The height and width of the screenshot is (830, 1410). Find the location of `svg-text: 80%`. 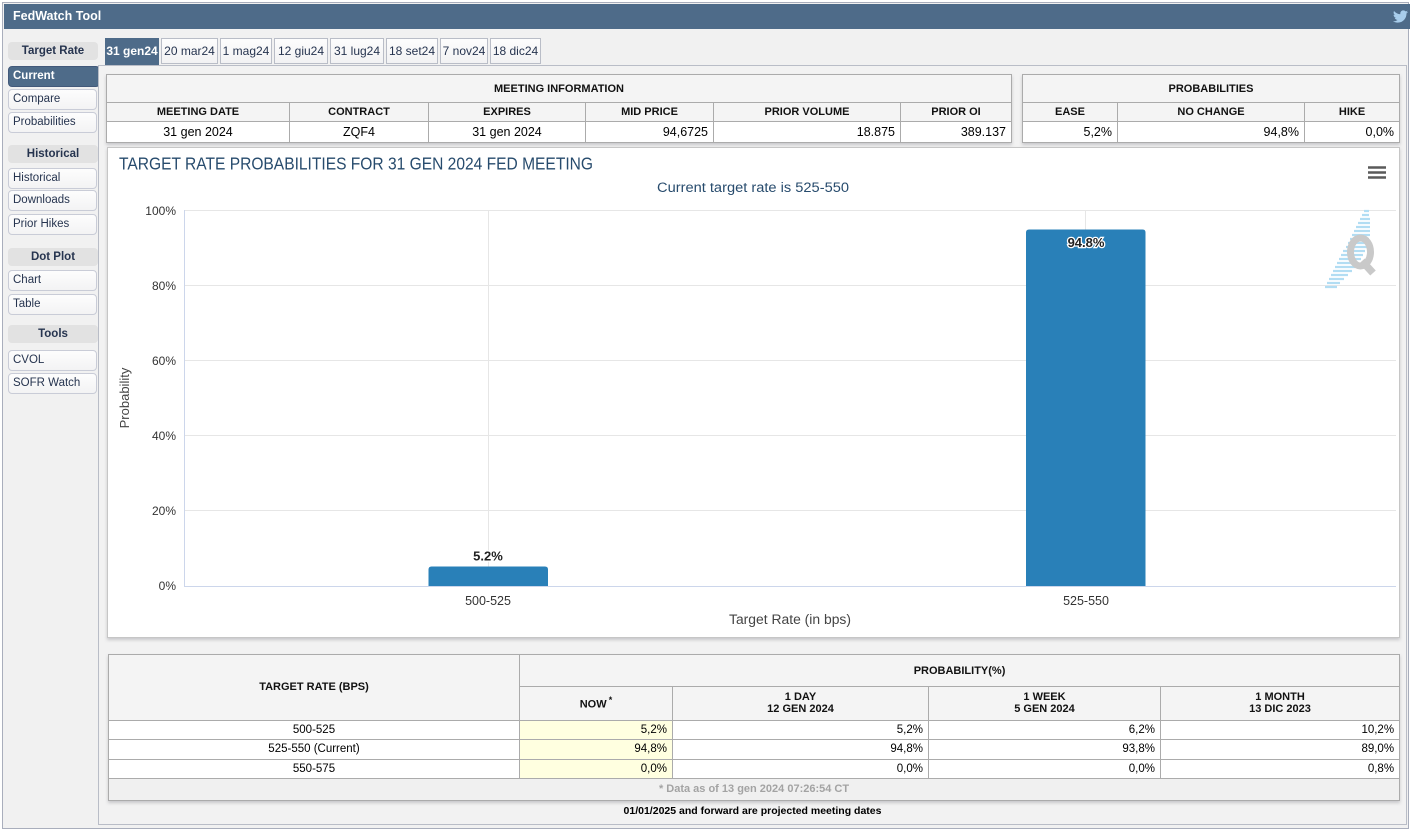

svg-text: 80% is located at coordinates (164, 286).